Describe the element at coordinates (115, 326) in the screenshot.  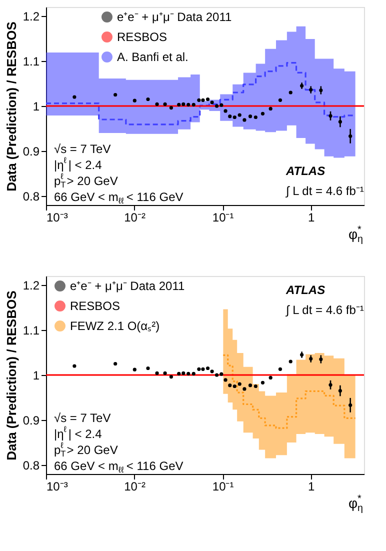
I see `legend-label: FEWZ 2.1 O(αₛ²)` at that location.